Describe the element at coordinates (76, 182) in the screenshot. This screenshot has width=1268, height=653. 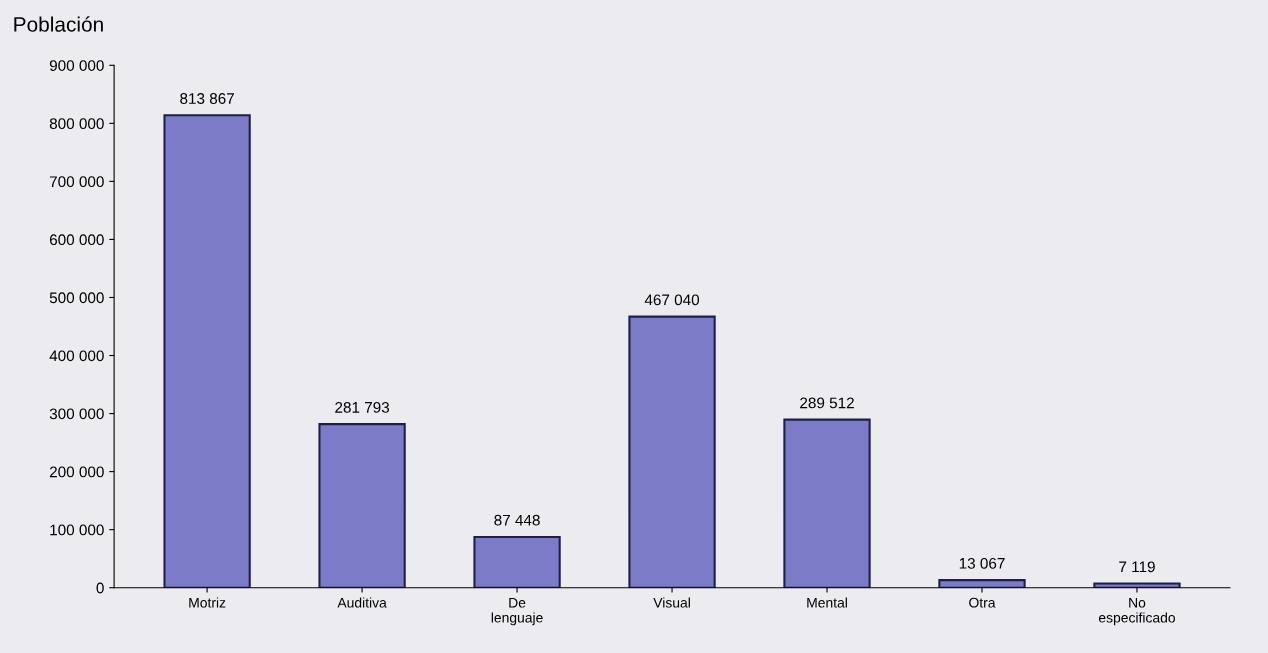
I see `y-tick-label: 700 000` at that location.